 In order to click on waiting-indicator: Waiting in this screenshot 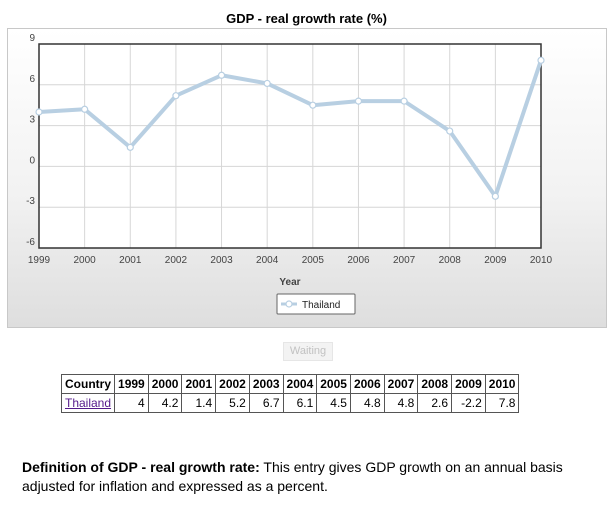, I will do `click(308, 351)`.